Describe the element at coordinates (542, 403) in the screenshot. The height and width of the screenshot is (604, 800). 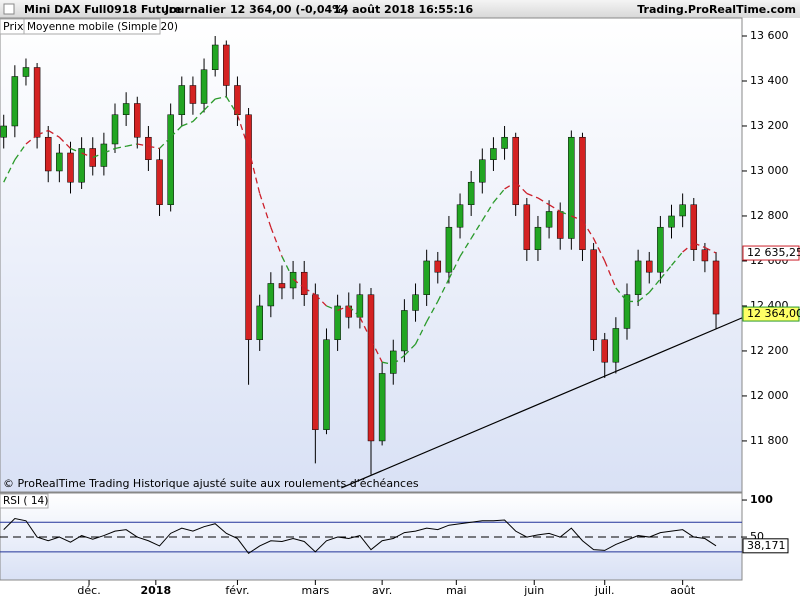
I see `trendline` at that location.